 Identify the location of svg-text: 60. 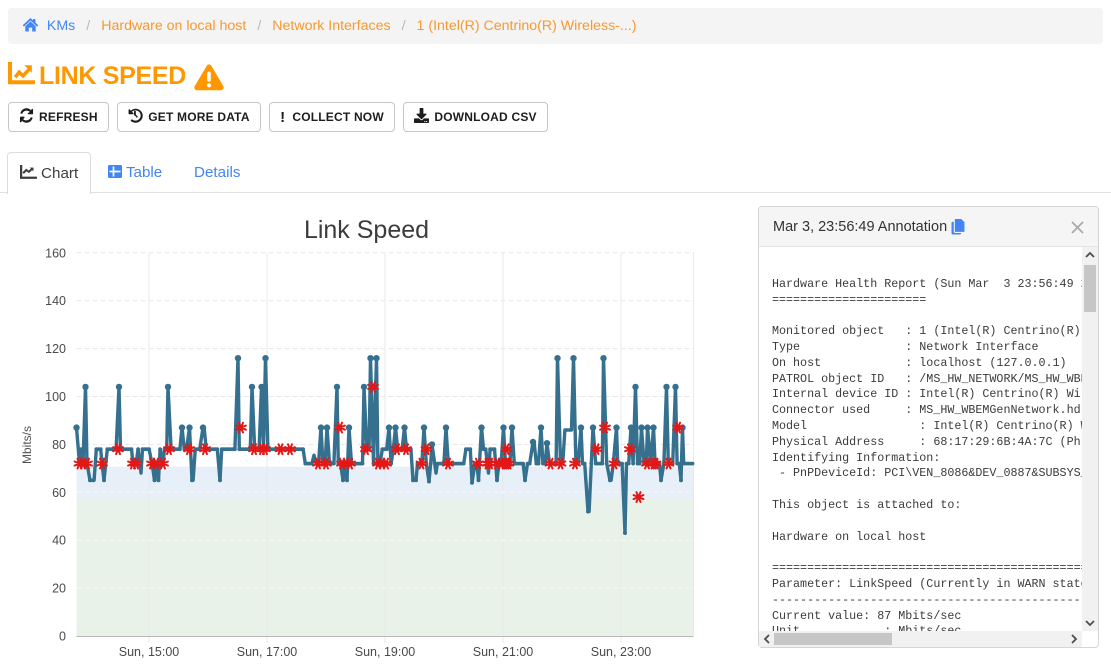
(59, 493).